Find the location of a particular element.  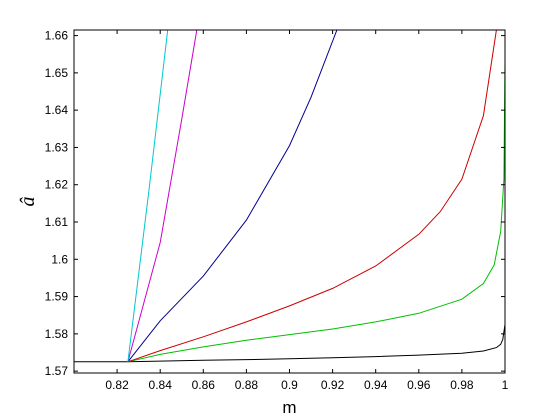

y-tick-label: 1.65 is located at coordinates (57, 73).